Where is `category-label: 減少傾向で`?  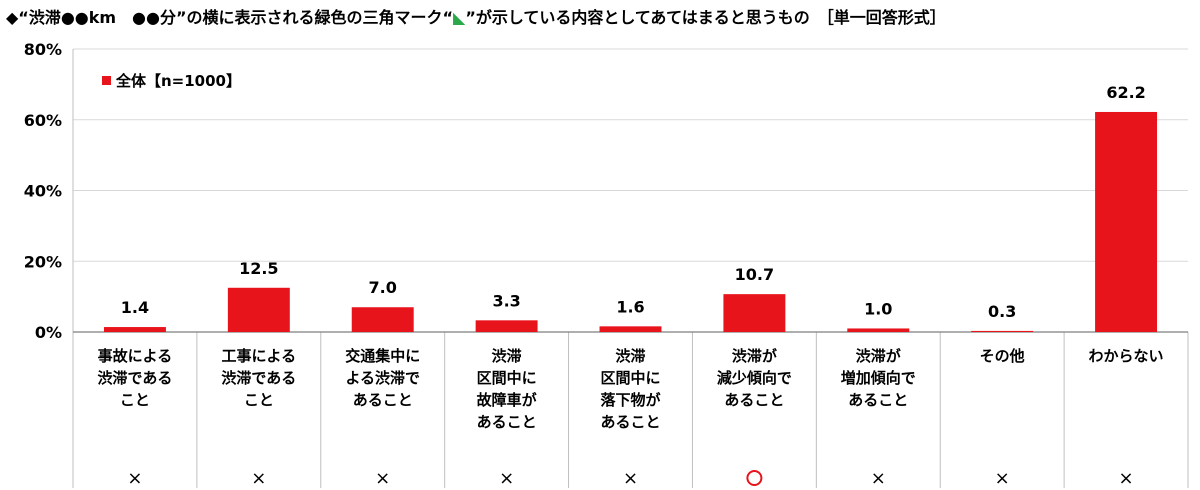
category-label: 減少傾向で is located at coordinates (754, 378).